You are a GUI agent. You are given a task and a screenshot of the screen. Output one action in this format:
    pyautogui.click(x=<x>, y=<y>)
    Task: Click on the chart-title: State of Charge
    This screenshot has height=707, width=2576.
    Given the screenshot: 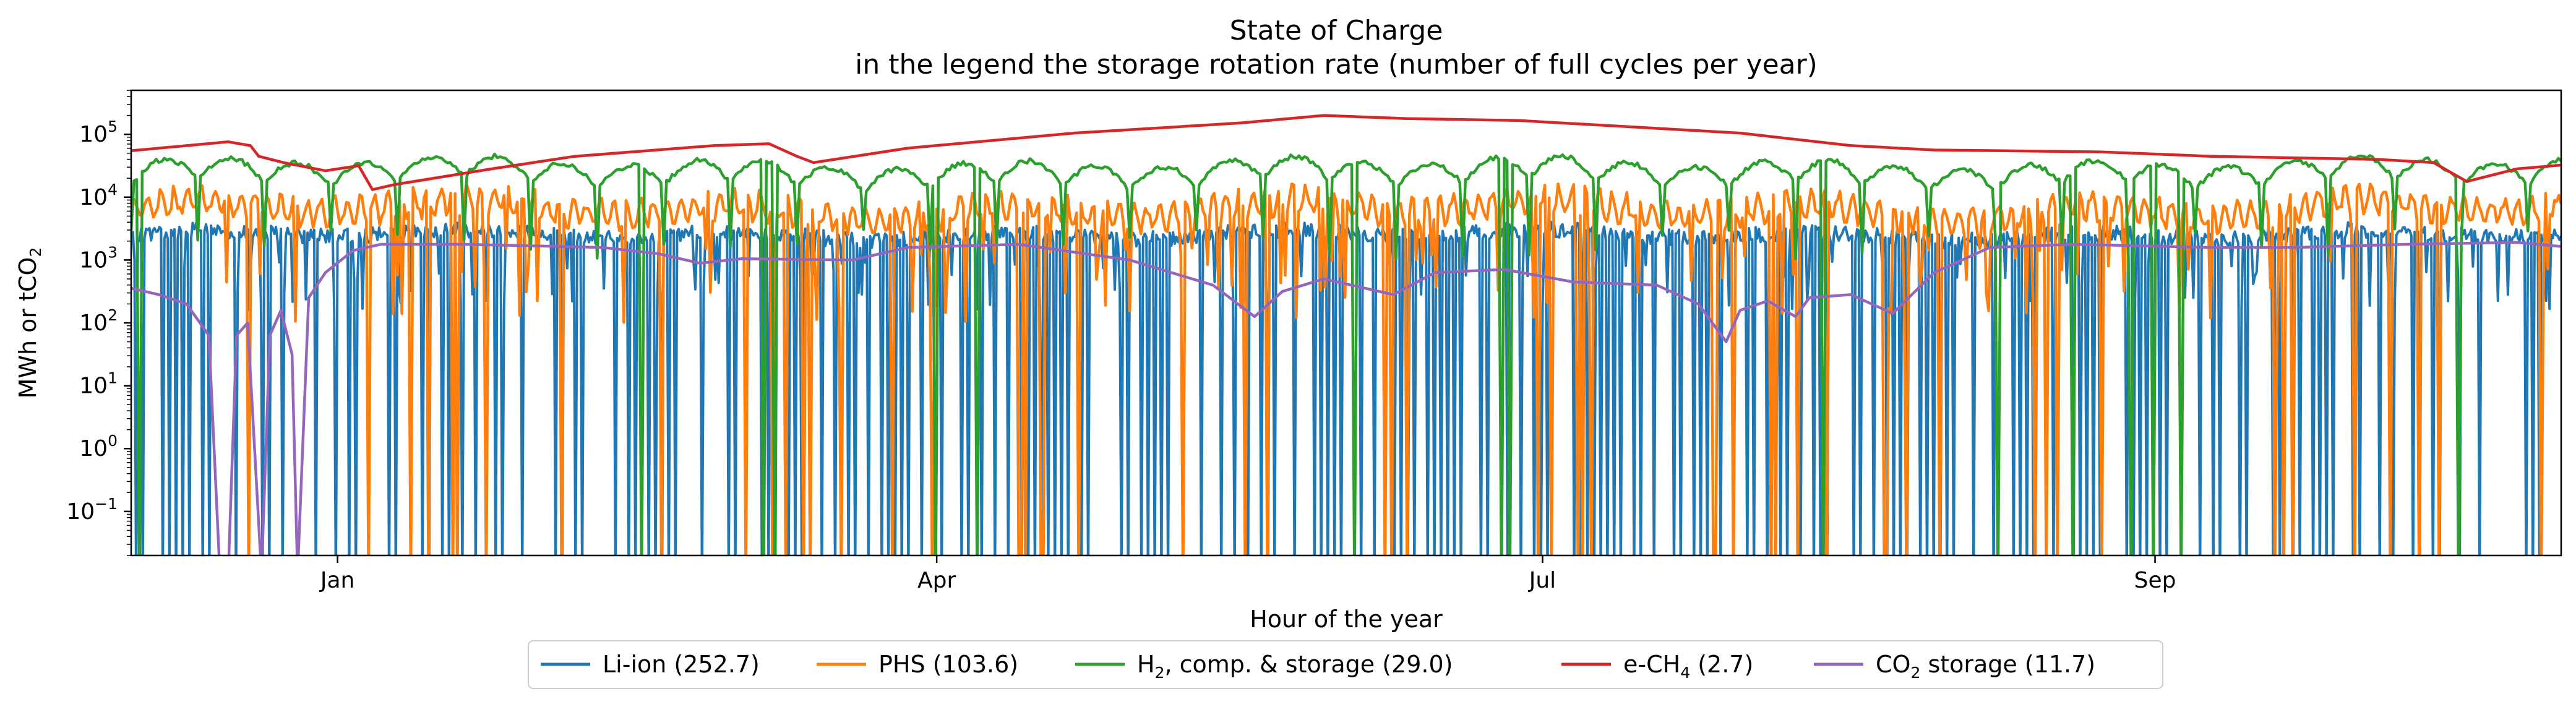 What is the action you would take?
    pyautogui.click(x=1336, y=30)
    